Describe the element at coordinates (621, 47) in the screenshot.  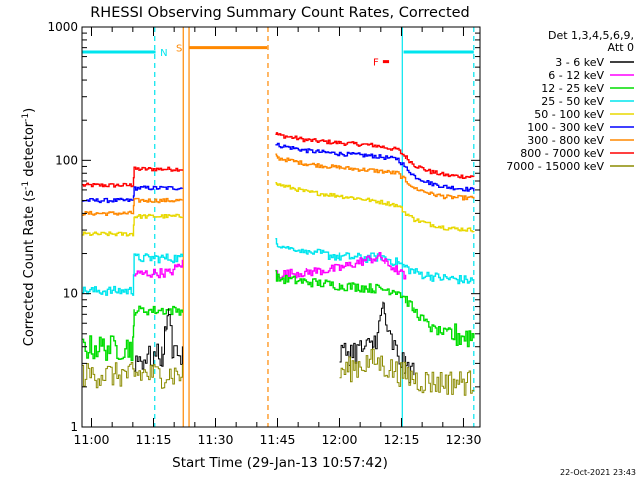
I see `legend-header-2: Att 0` at that location.